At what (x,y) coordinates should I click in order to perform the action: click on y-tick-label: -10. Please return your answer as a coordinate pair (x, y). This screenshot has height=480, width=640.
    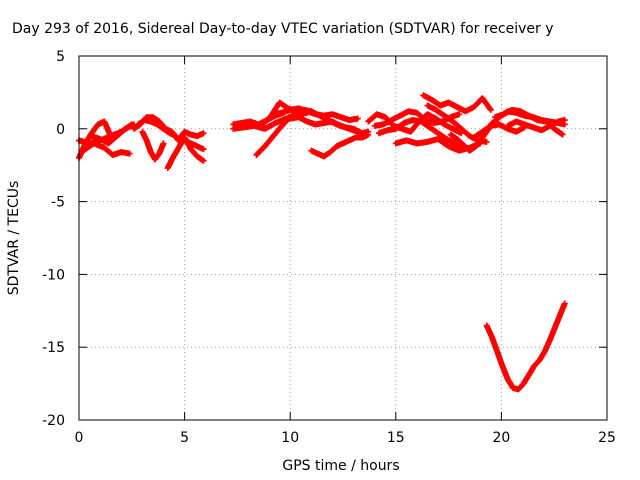
    Looking at the image, I should click on (53, 275).